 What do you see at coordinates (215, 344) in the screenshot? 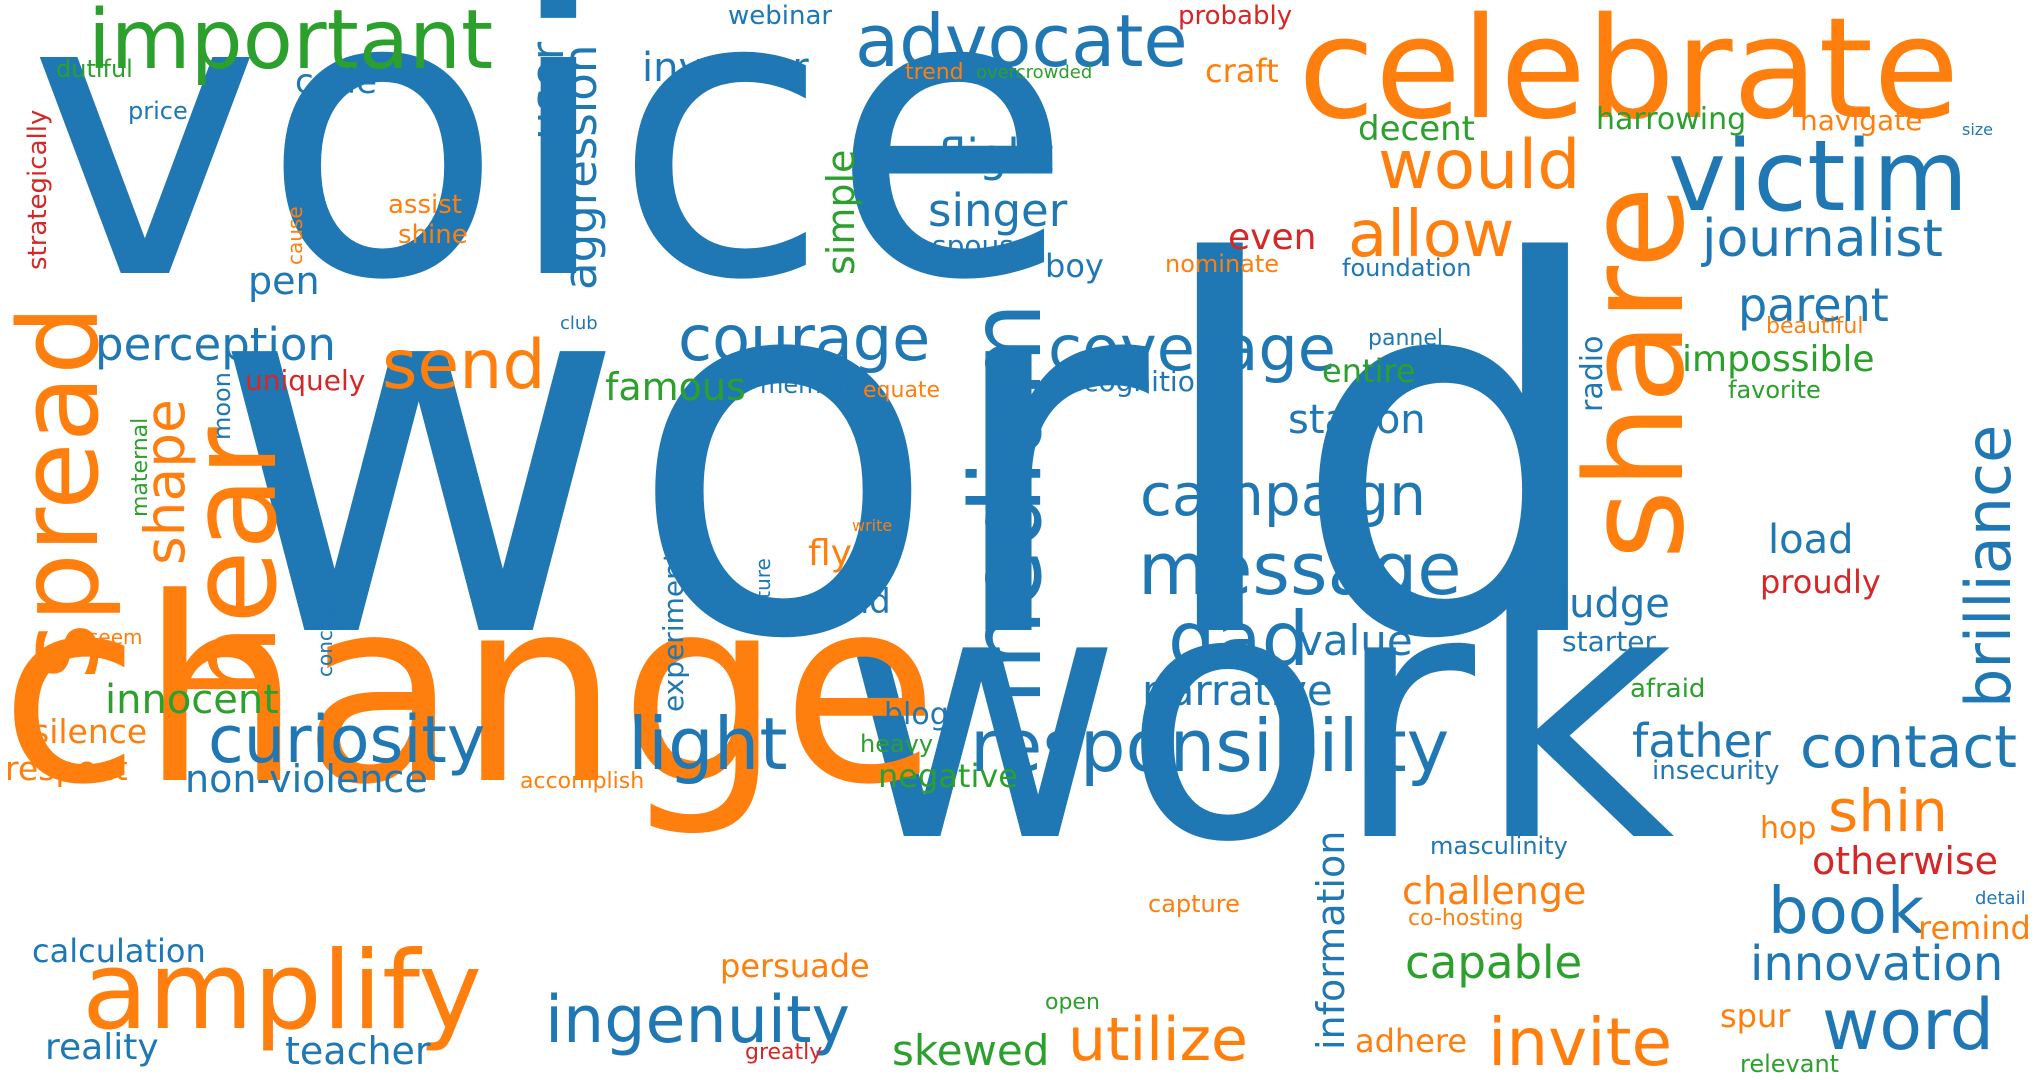
I see `word-perception: perception` at bounding box center [215, 344].